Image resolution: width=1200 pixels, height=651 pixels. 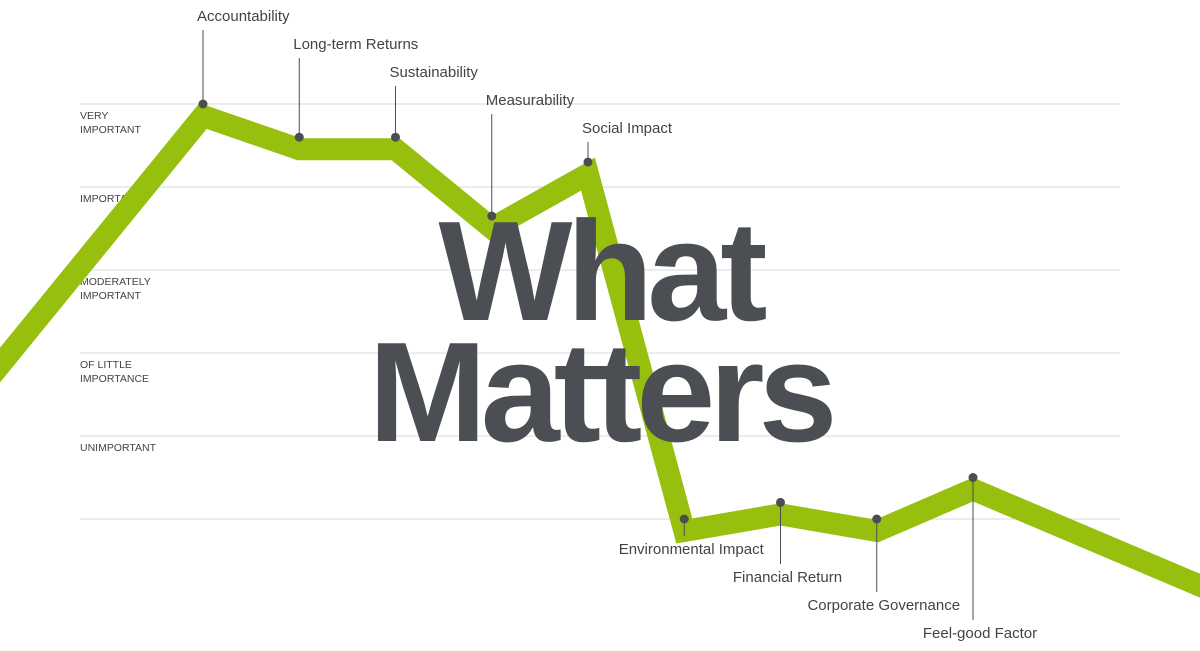 I want to click on y-tick-label-line: UNIMPORTANT, so click(x=118, y=448).